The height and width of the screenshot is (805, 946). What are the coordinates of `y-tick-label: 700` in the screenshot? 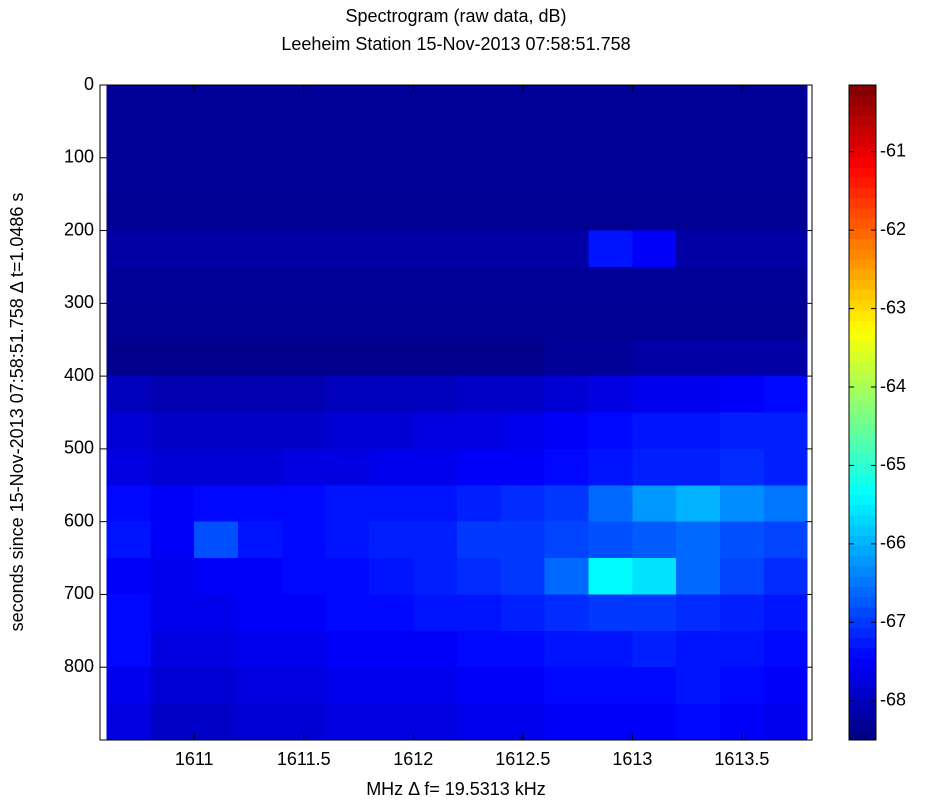 It's located at (79, 593).